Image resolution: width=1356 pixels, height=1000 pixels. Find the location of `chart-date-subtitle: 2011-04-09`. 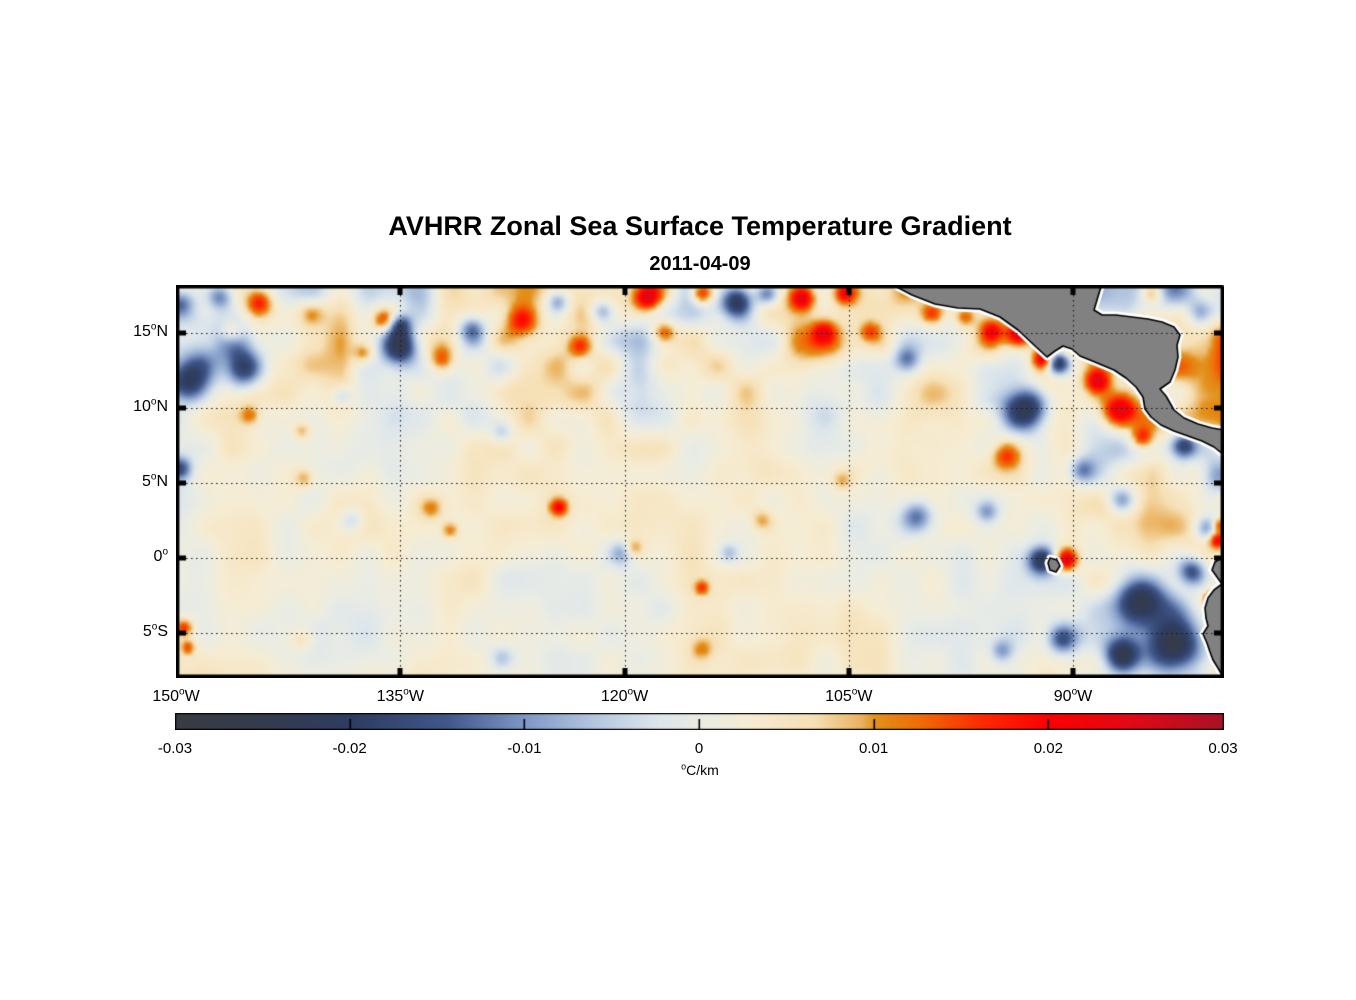

chart-date-subtitle: 2011-04-09 is located at coordinates (700, 264).